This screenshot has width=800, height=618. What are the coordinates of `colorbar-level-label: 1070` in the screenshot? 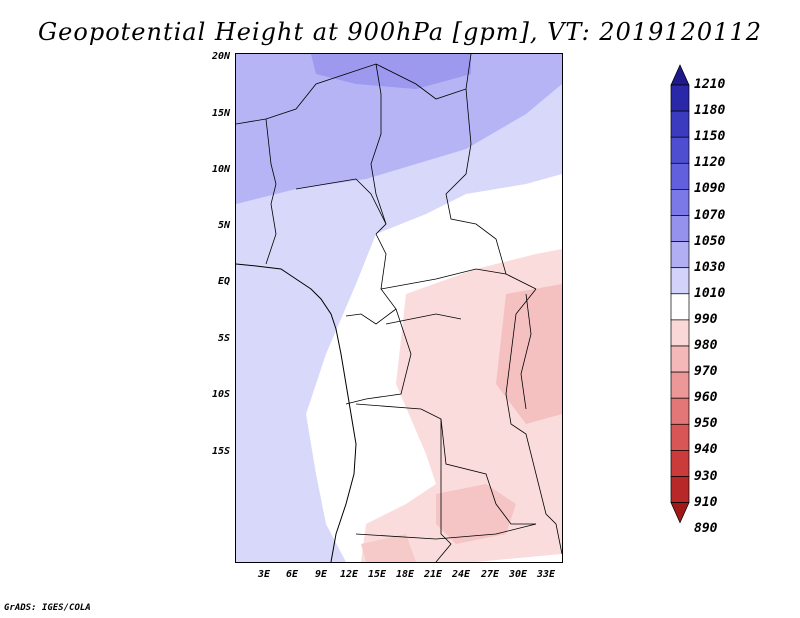 It's located at (710, 215).